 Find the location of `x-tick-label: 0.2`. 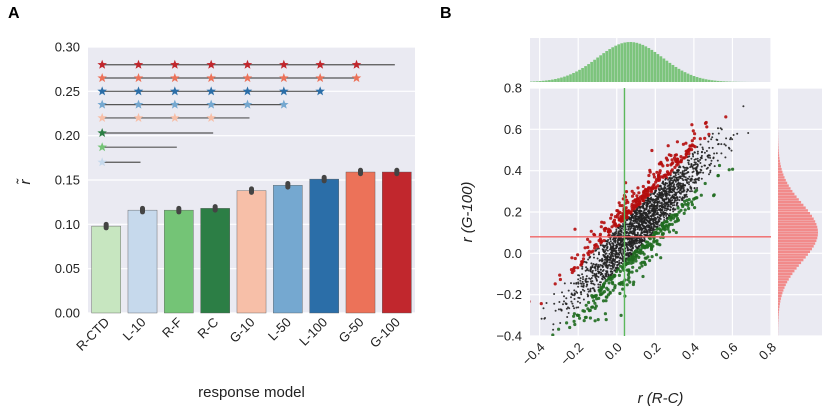

x-tick-label: 0.2 is located at coordinates (651, 351).